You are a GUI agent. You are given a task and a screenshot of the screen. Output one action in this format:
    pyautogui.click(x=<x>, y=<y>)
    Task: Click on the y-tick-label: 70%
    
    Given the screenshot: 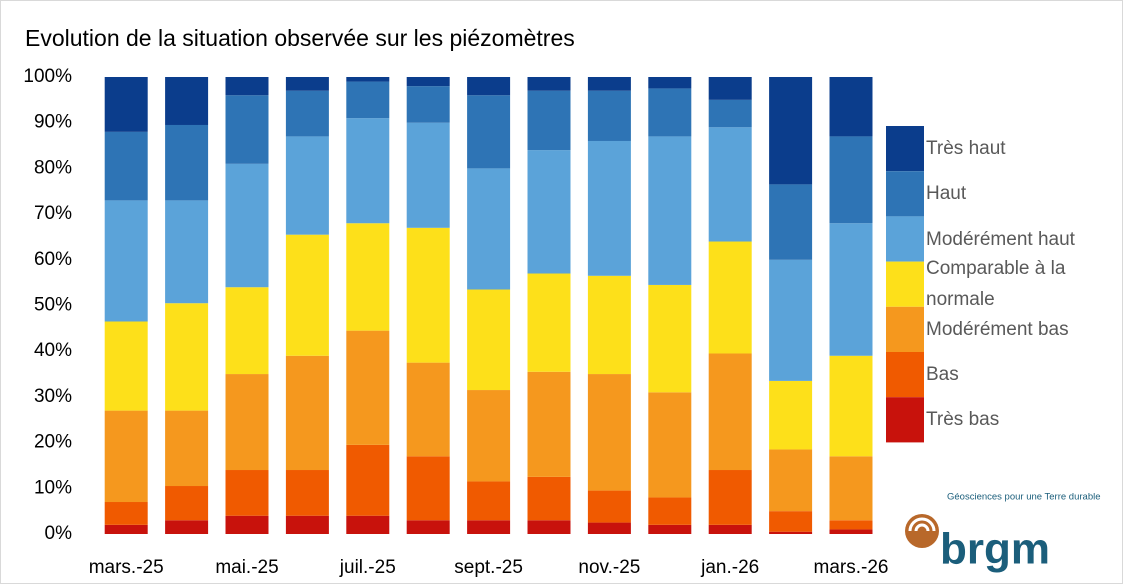 What is the action you would take?
    pyautogui.click(x=53, y=213)
    